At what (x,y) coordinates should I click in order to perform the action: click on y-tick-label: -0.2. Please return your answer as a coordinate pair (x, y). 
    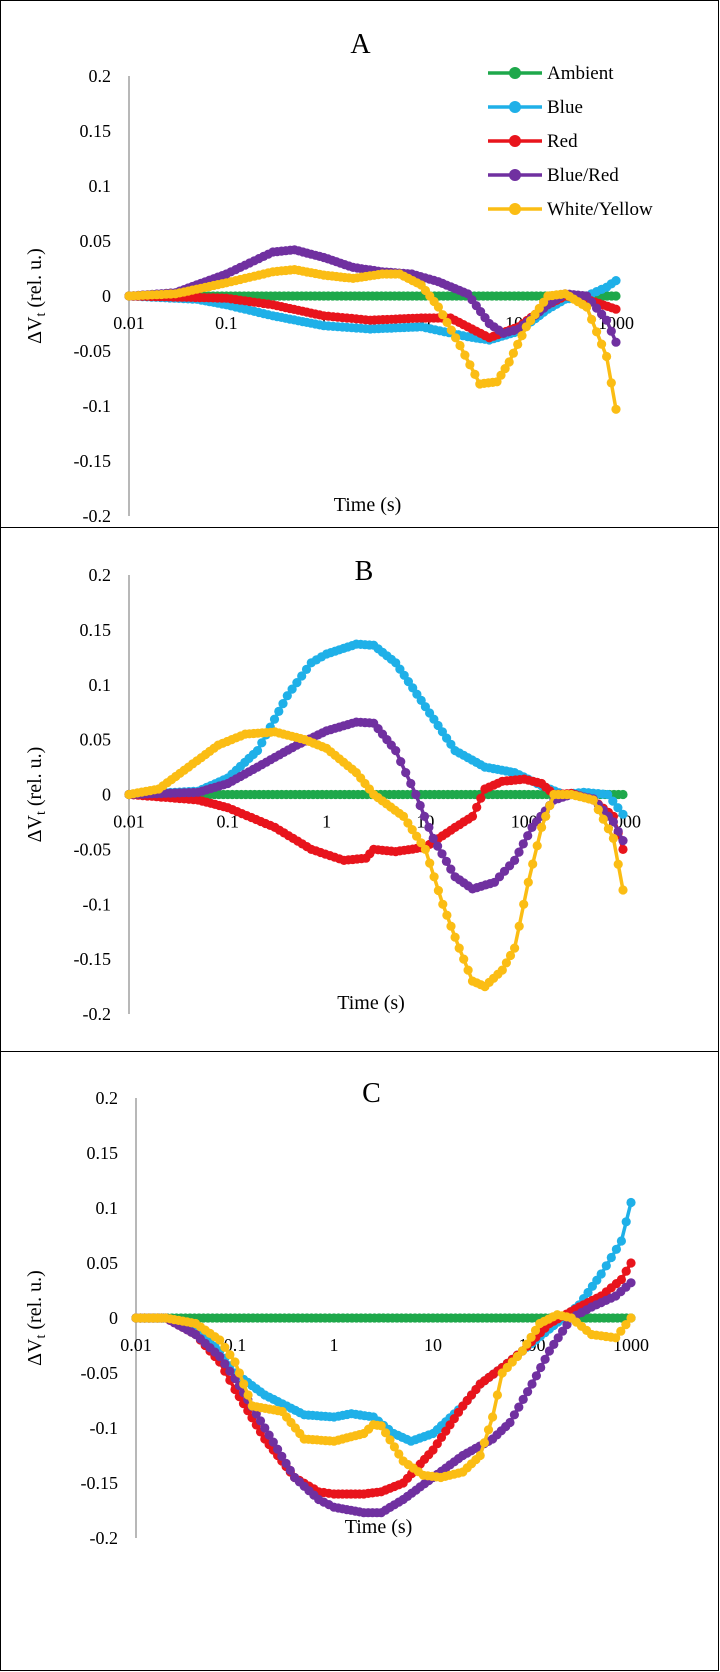
    Looking at the image, I should click on (104, 1538).